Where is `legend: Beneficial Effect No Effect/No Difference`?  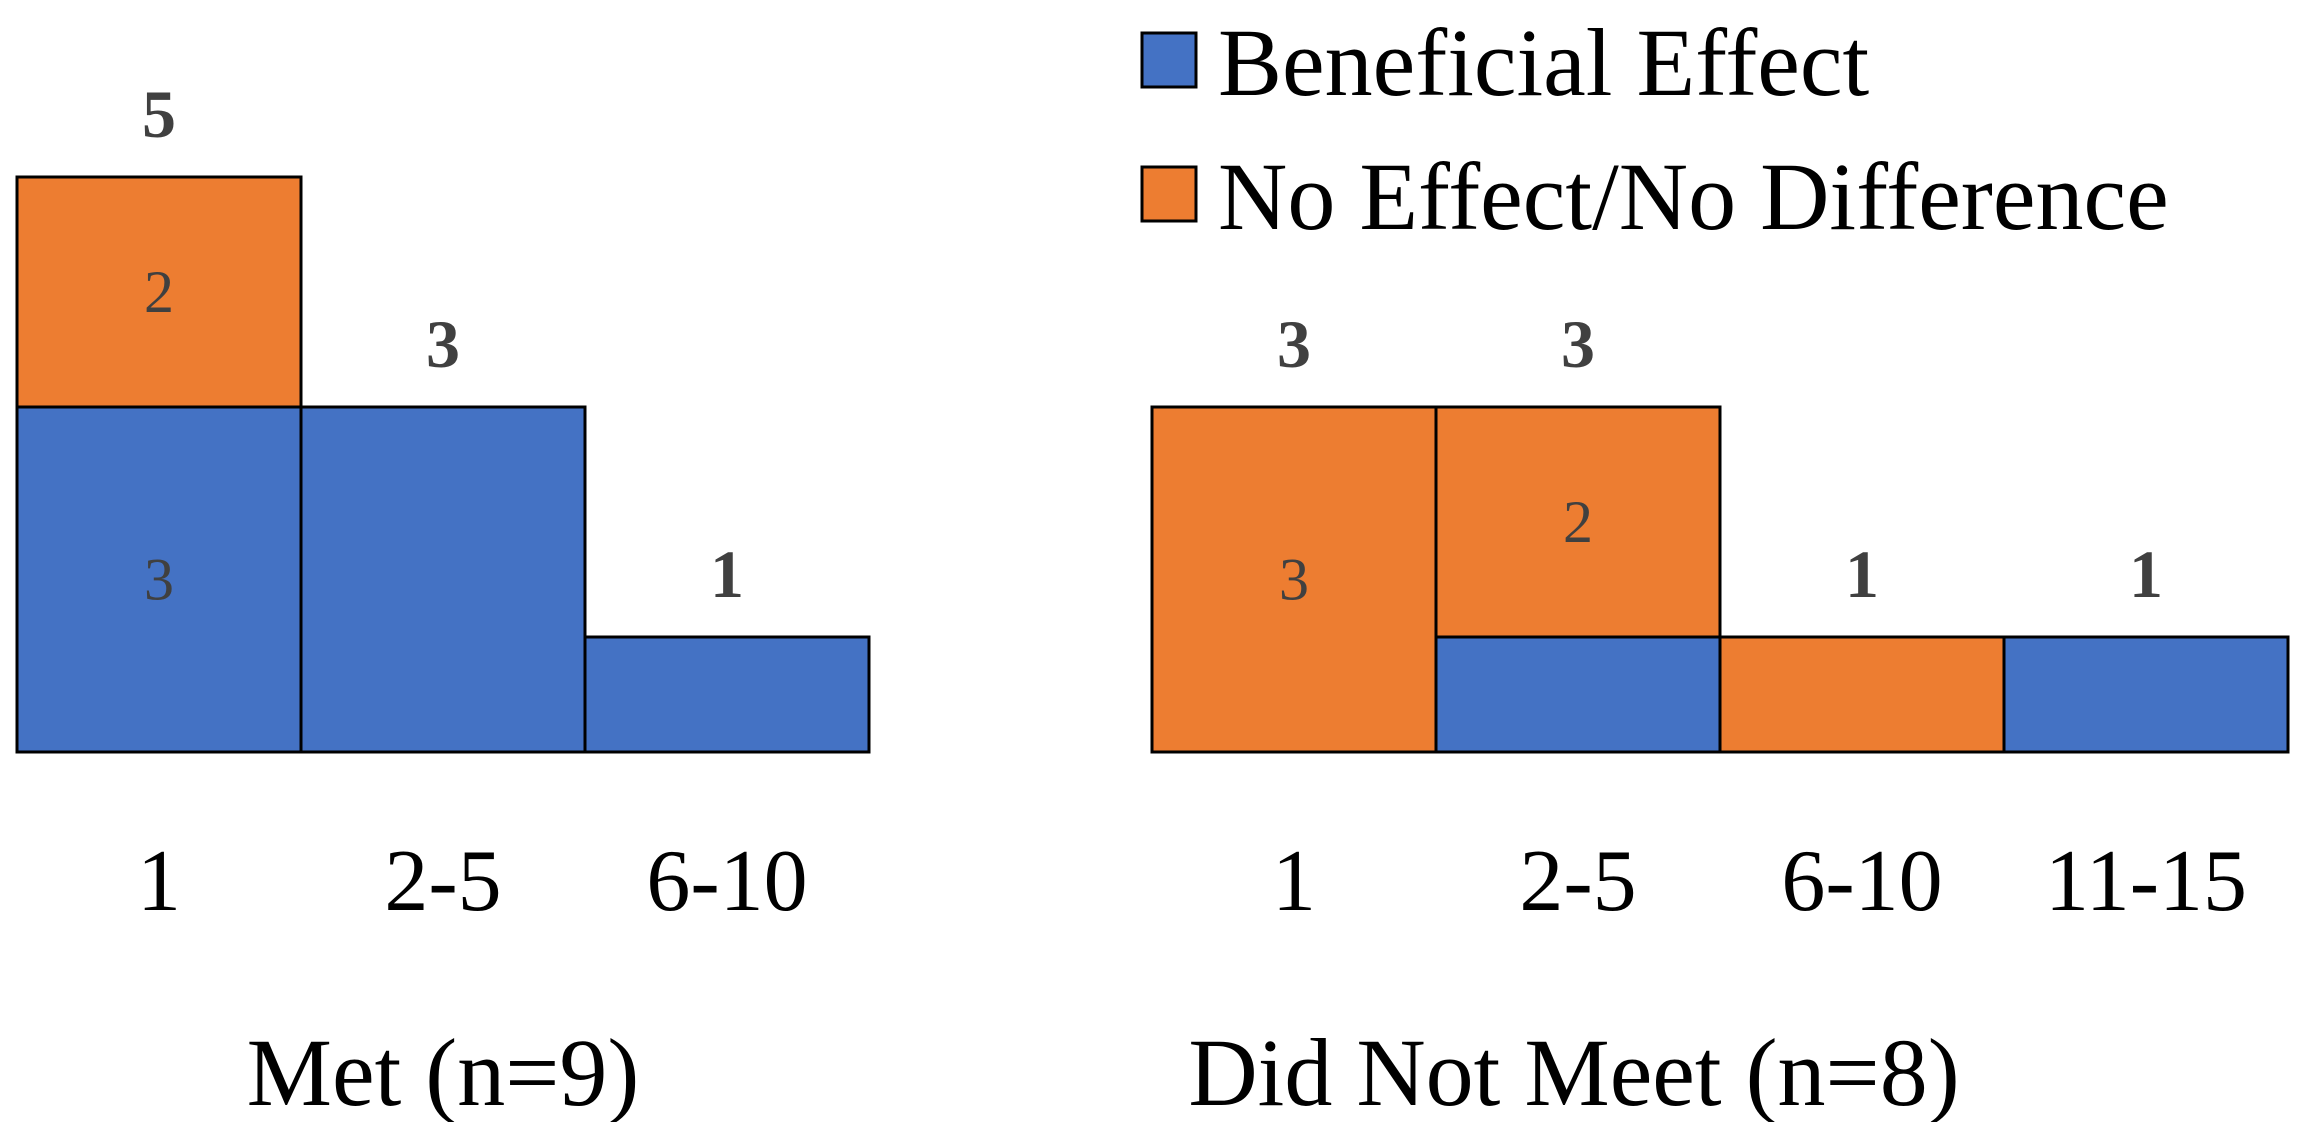
legend: Beneficial Effect No Effect/No Difference is located at coordinates (1654, 129).